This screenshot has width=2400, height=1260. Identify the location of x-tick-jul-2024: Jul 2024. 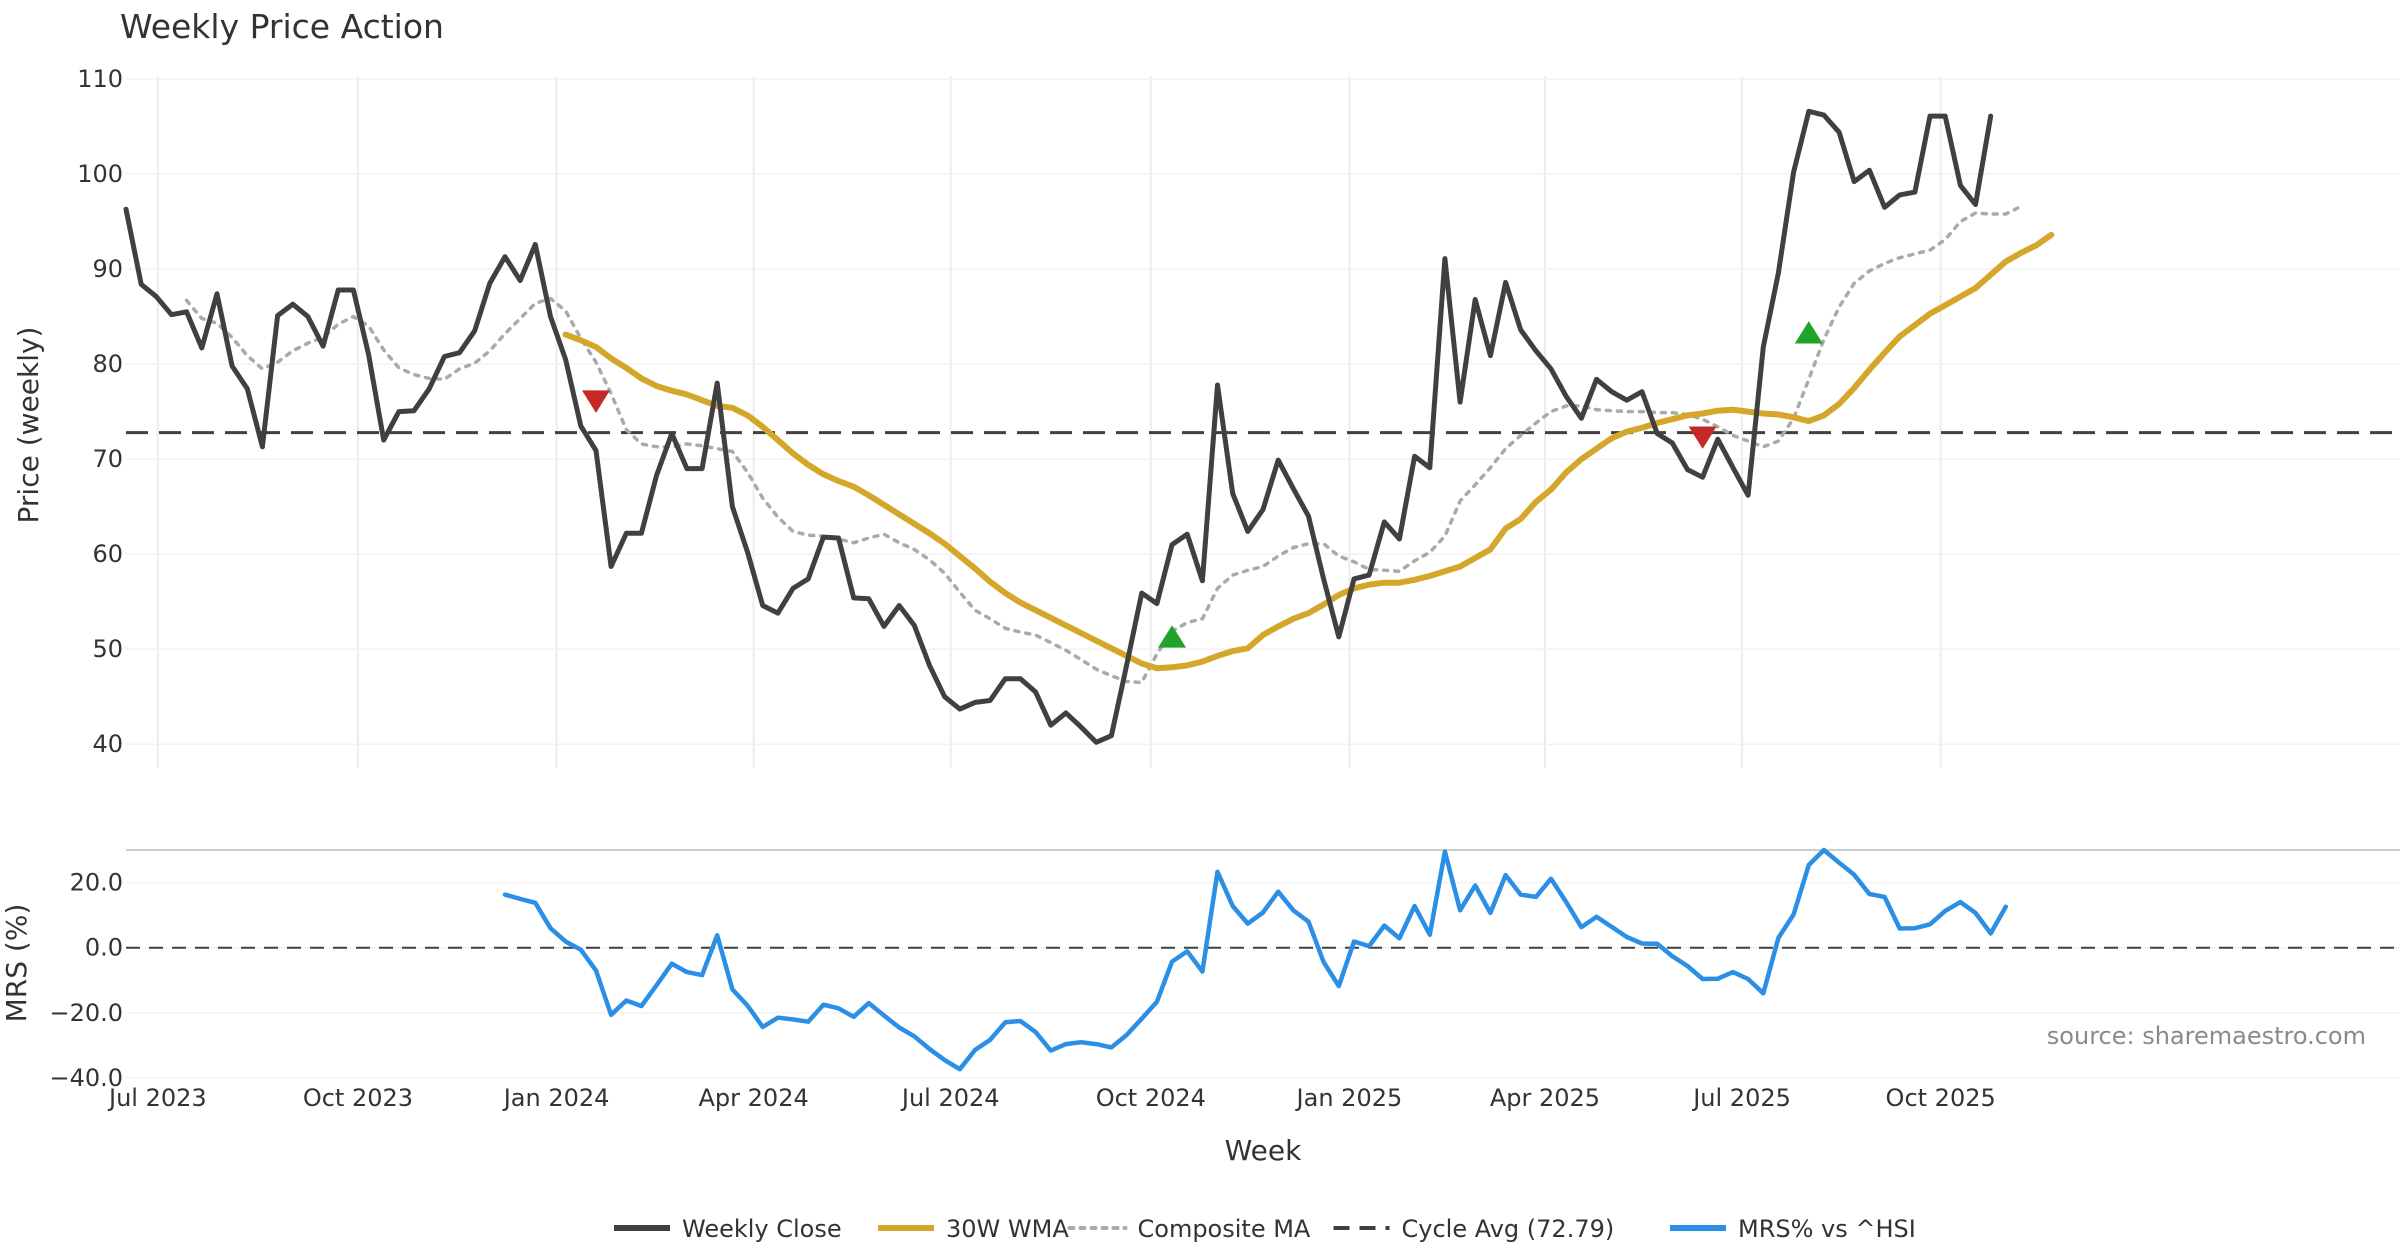
(950, 1098).